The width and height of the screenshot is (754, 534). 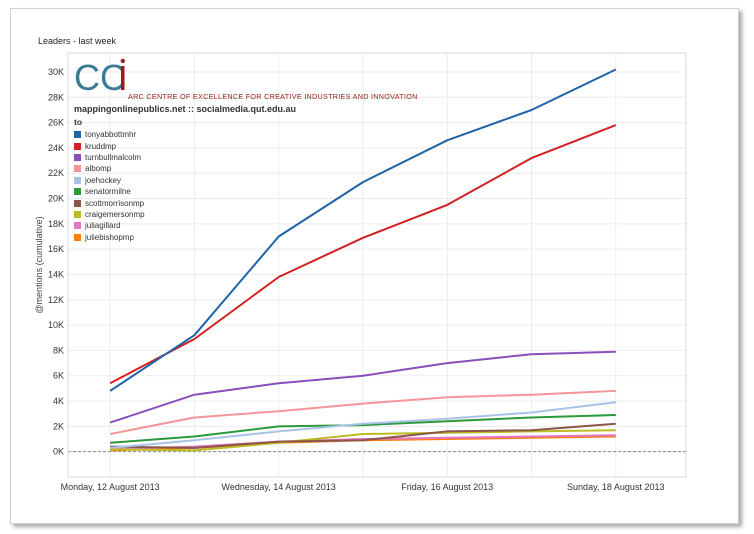 I want to click on legend-label: senatormilne, so click(x=108, y=192).